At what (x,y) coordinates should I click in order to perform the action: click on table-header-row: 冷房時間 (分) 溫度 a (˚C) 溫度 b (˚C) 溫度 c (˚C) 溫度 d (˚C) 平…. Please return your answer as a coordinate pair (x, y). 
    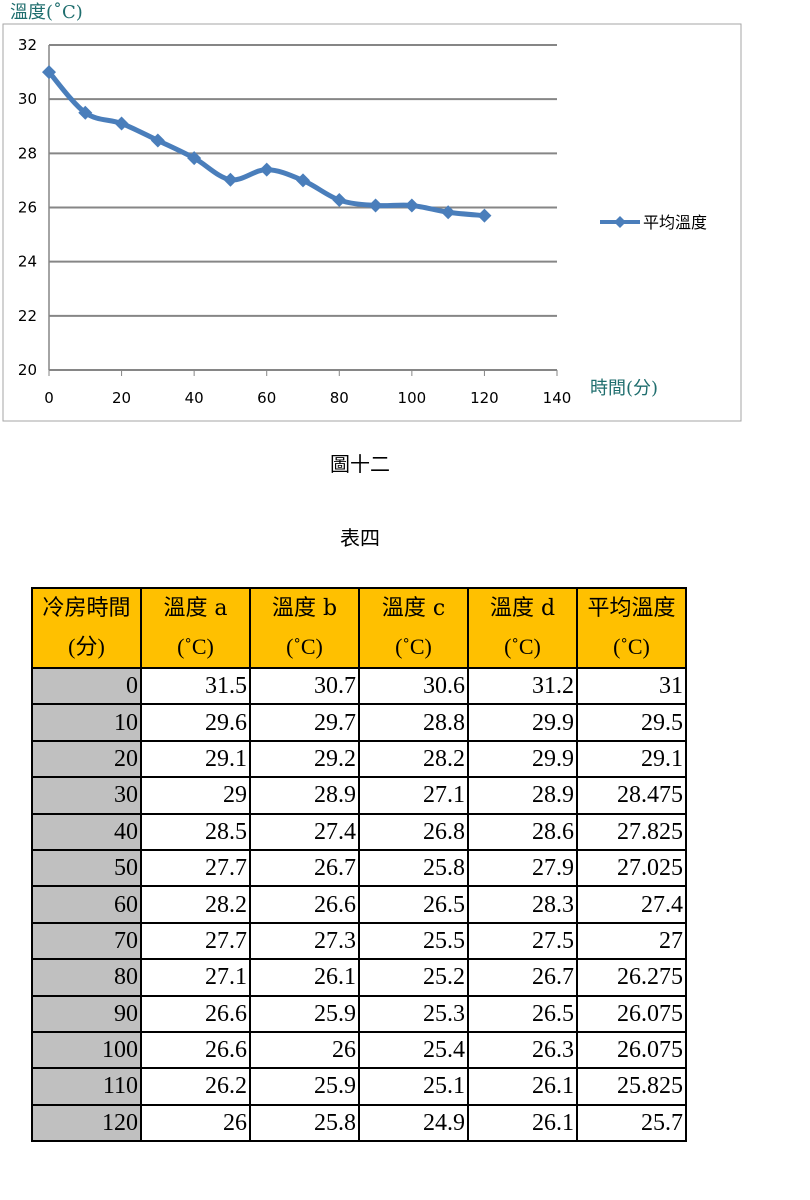
    Looking at the image, I should click on (359, 628).